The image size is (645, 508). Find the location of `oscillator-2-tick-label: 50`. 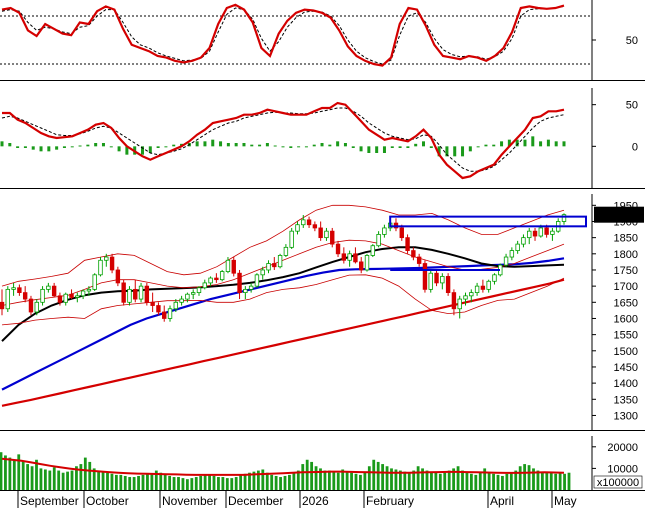

oscillator-2-tick-label: 50 is located at coordinates (632, 106).